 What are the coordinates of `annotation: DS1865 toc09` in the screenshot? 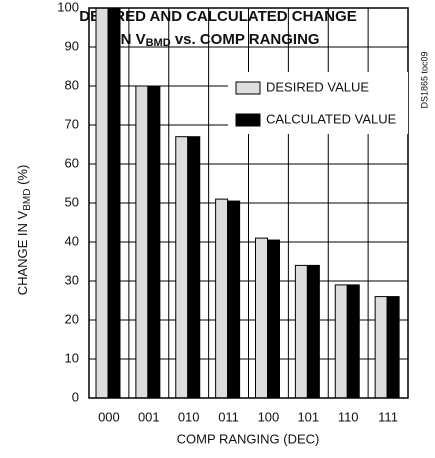 It's located at (424, 79).